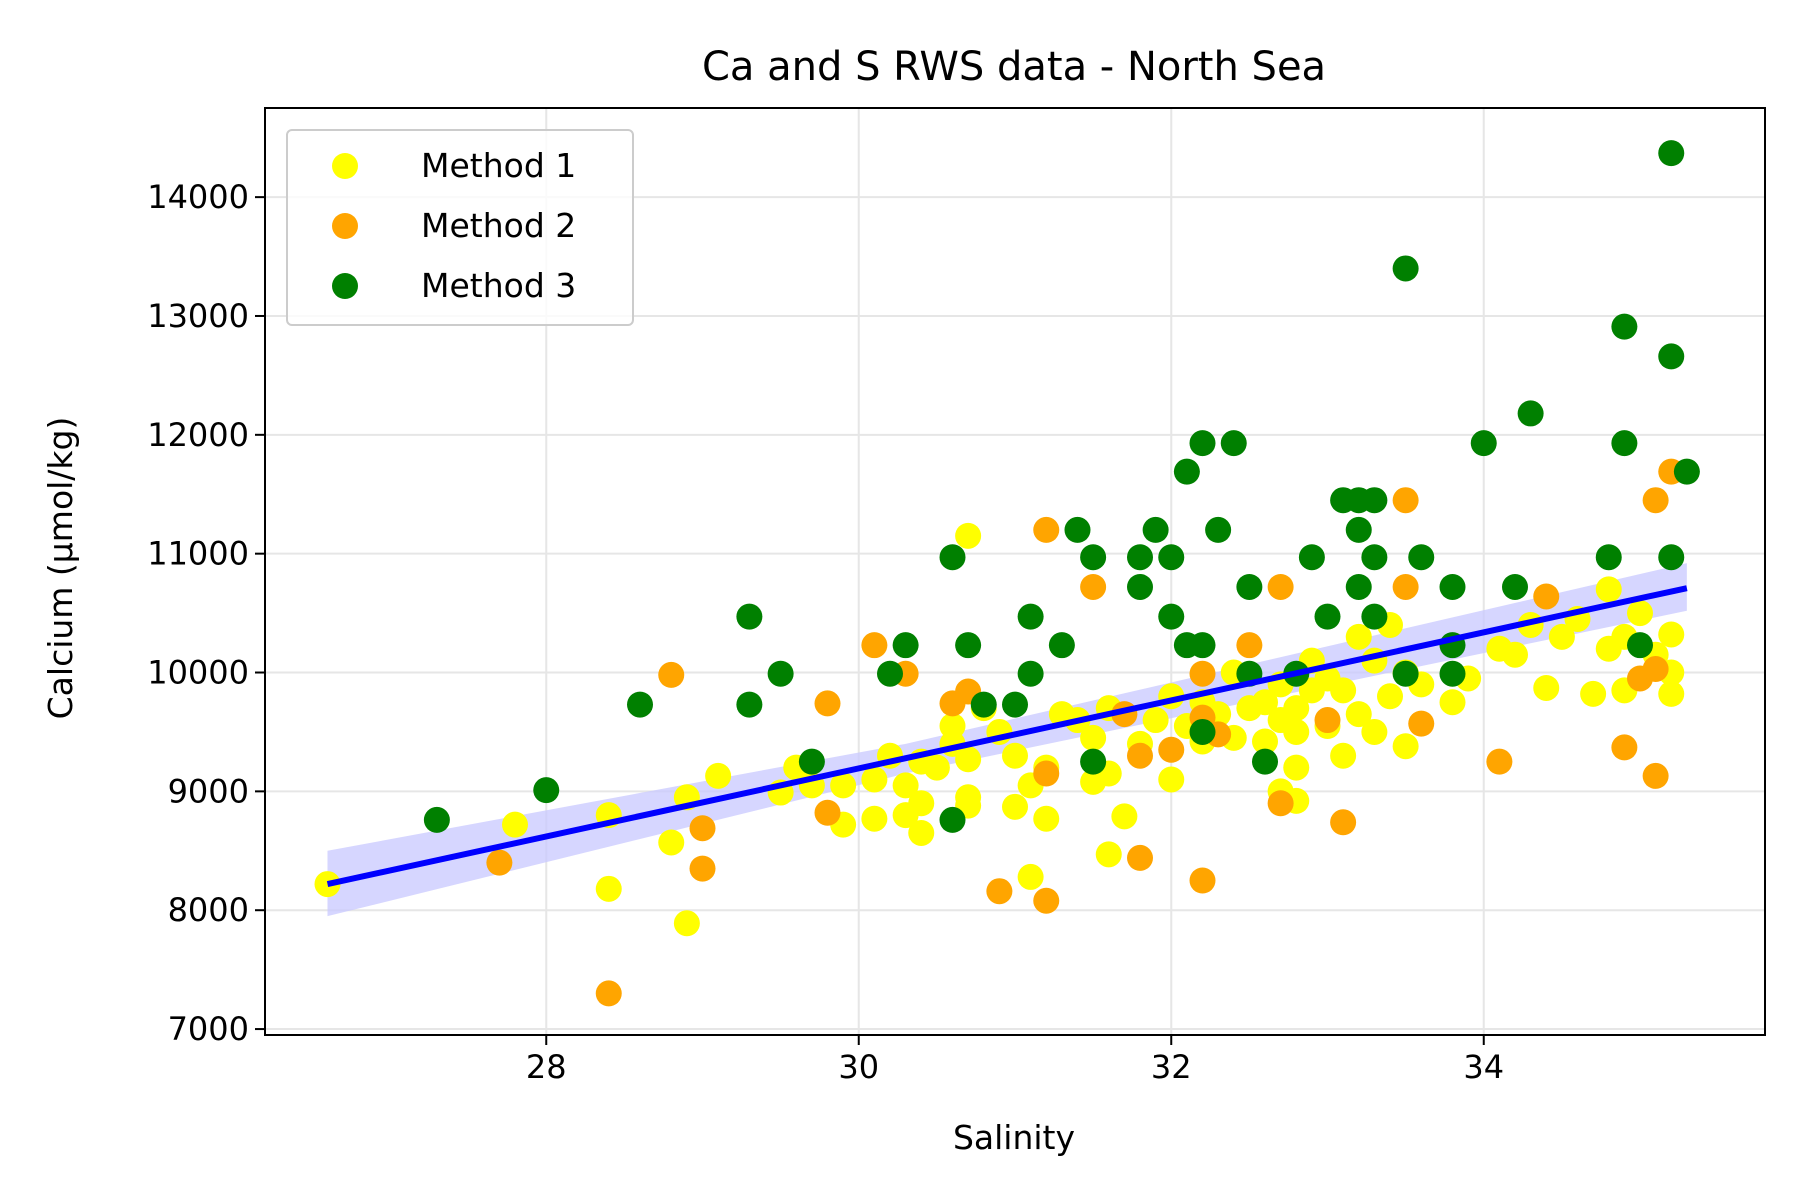  I want to click on x-tick-label: 28, so click(546, 1067).